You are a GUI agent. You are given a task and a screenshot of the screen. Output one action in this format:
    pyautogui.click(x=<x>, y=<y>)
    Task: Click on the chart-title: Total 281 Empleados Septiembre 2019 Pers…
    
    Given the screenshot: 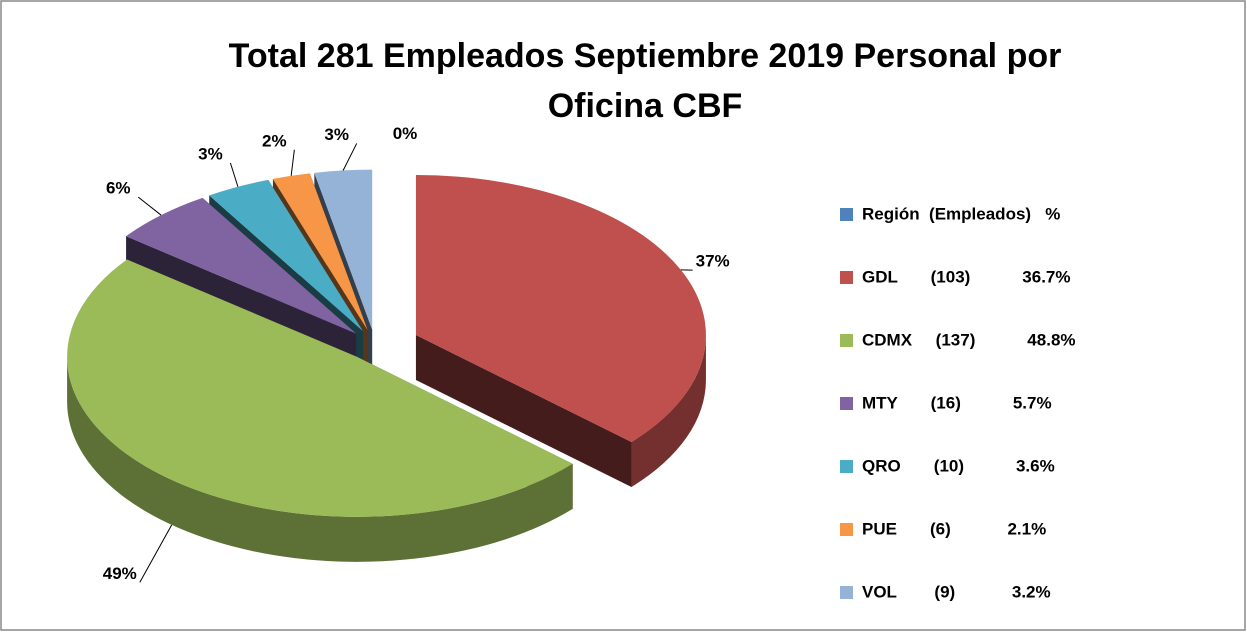 What is the action you would take?
    pyautogui.click(x=645, y=56)
    